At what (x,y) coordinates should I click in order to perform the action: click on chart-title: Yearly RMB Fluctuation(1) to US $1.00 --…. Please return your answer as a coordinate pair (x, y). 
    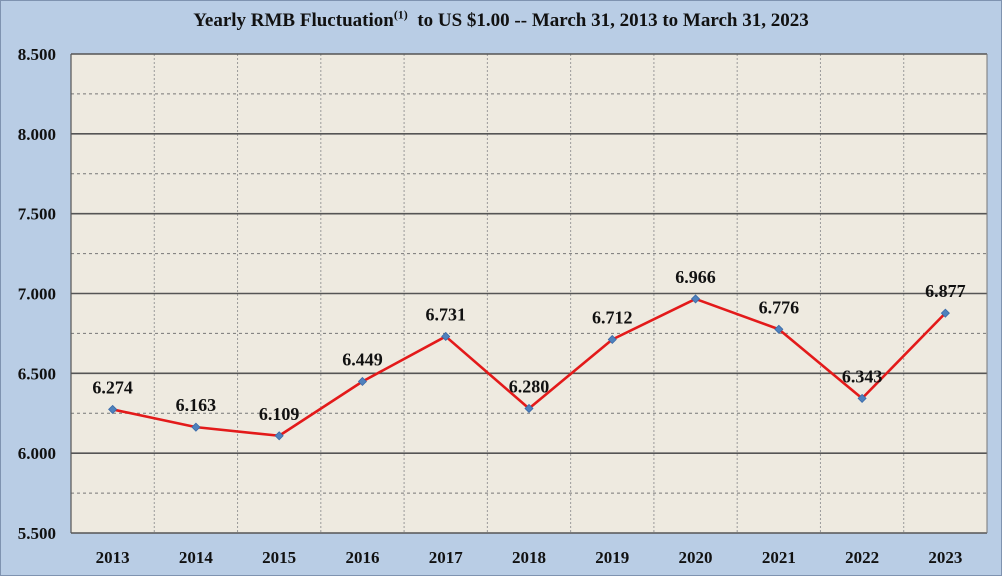
    Looking at the image, I should click on (501, 19).